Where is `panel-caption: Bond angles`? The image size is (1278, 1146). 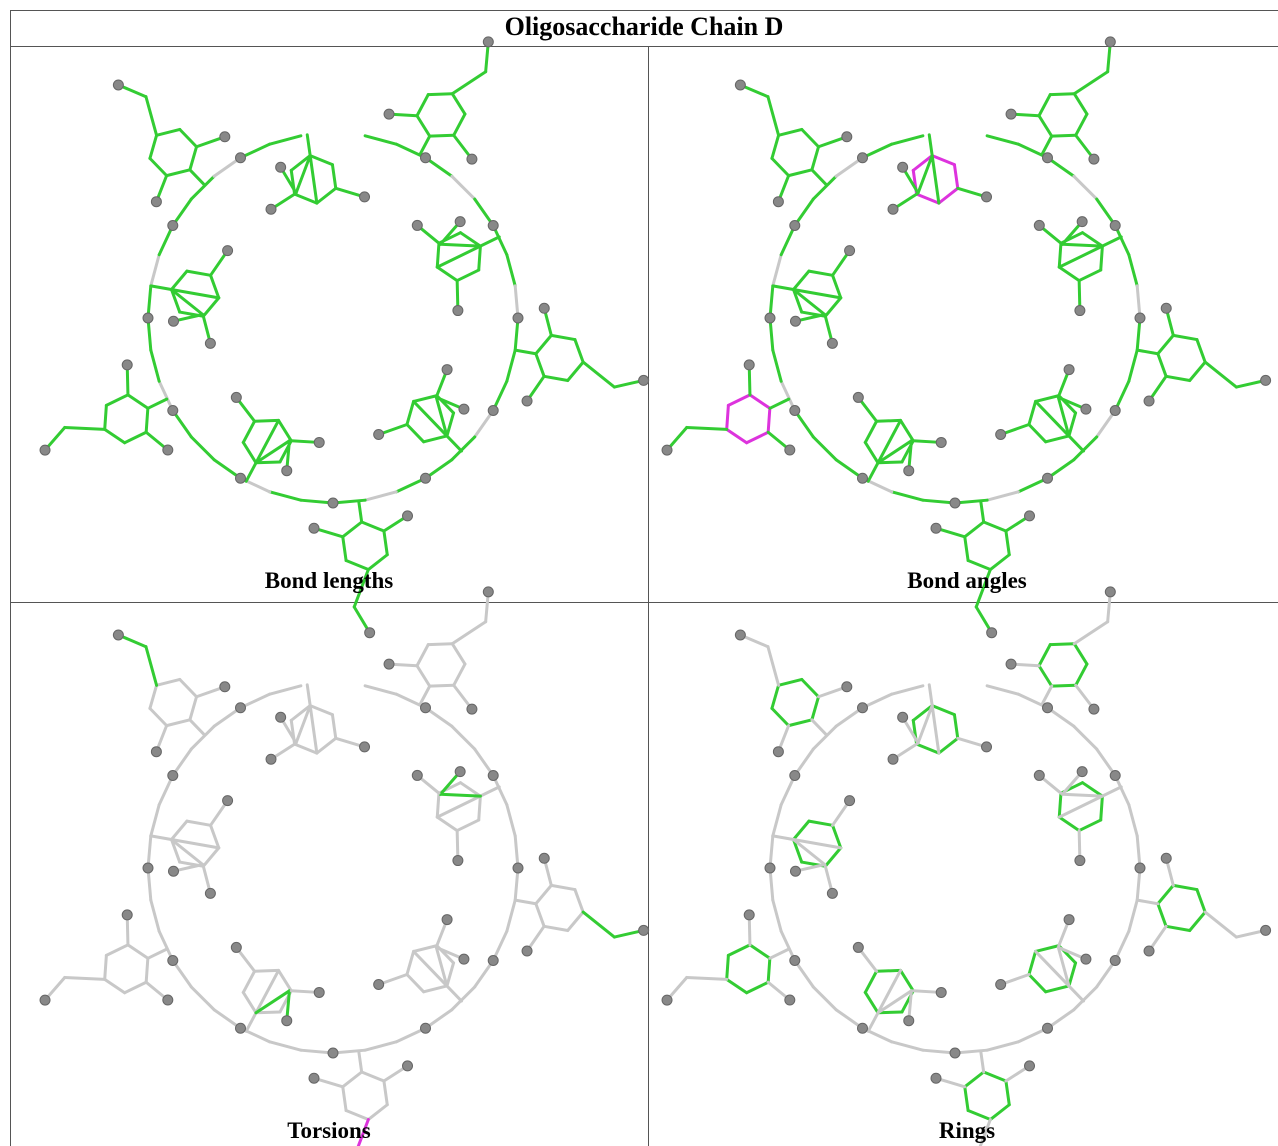 panel-caption: Bond angles is located at coordinates (967, 580).